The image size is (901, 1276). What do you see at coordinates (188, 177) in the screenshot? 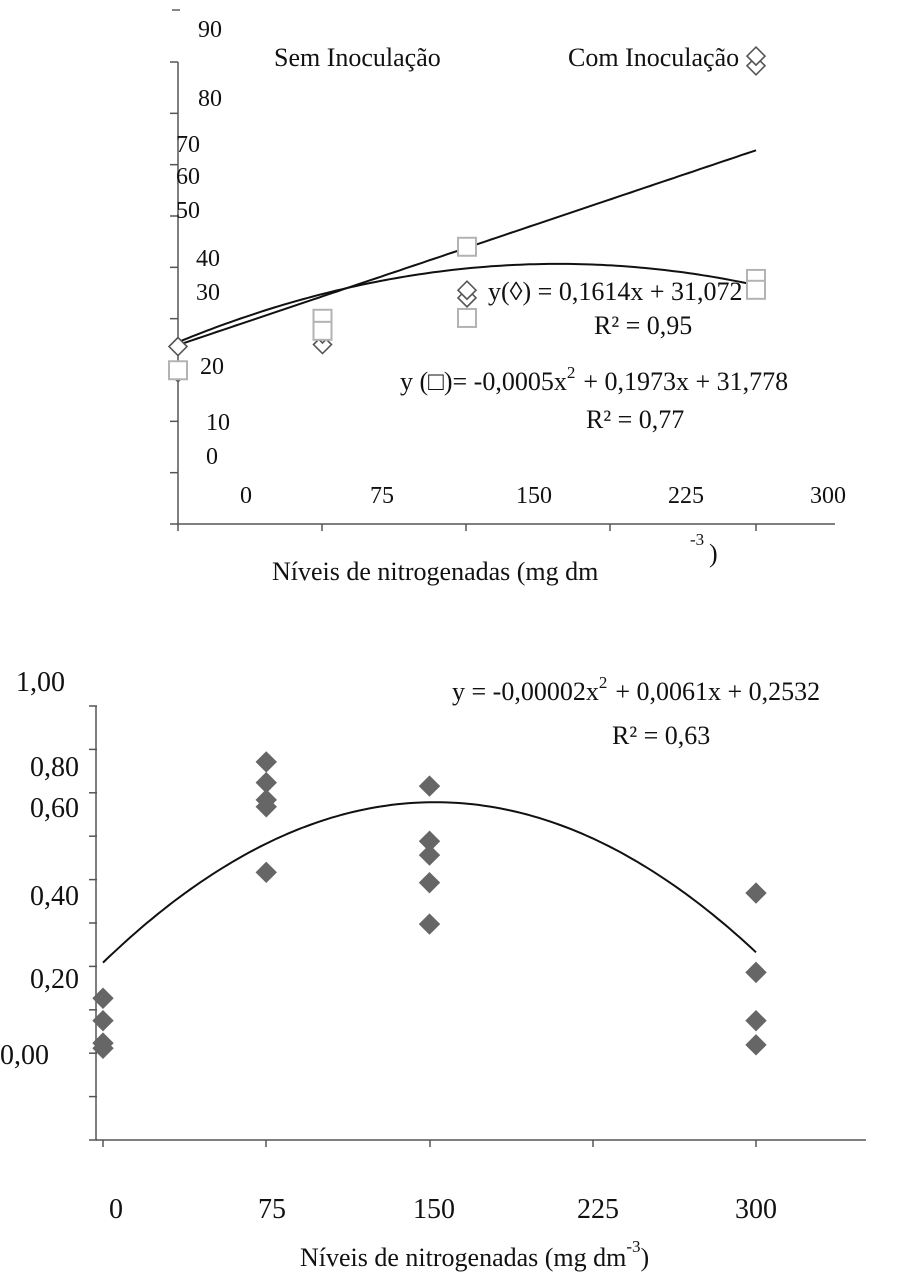
I see `chart-1-y-tick-label: 60` at bounding box center [188, 177].